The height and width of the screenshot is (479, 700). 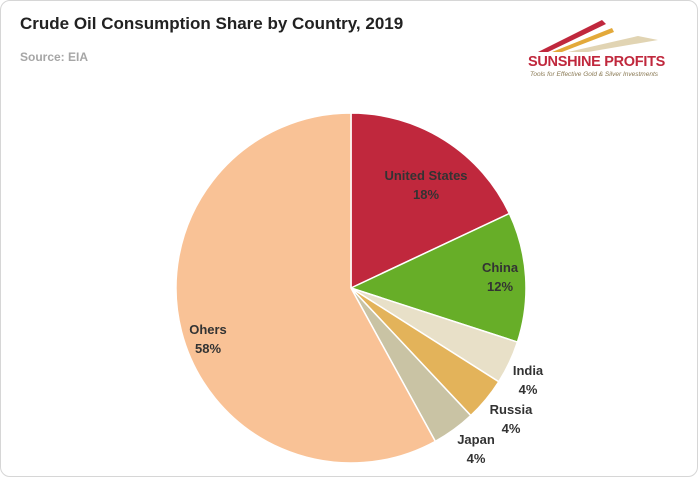 What do you see at coordinates (528, 389) in the screenshot?
I see `slice-value-india: 4%` at bounding box center [528, 389].